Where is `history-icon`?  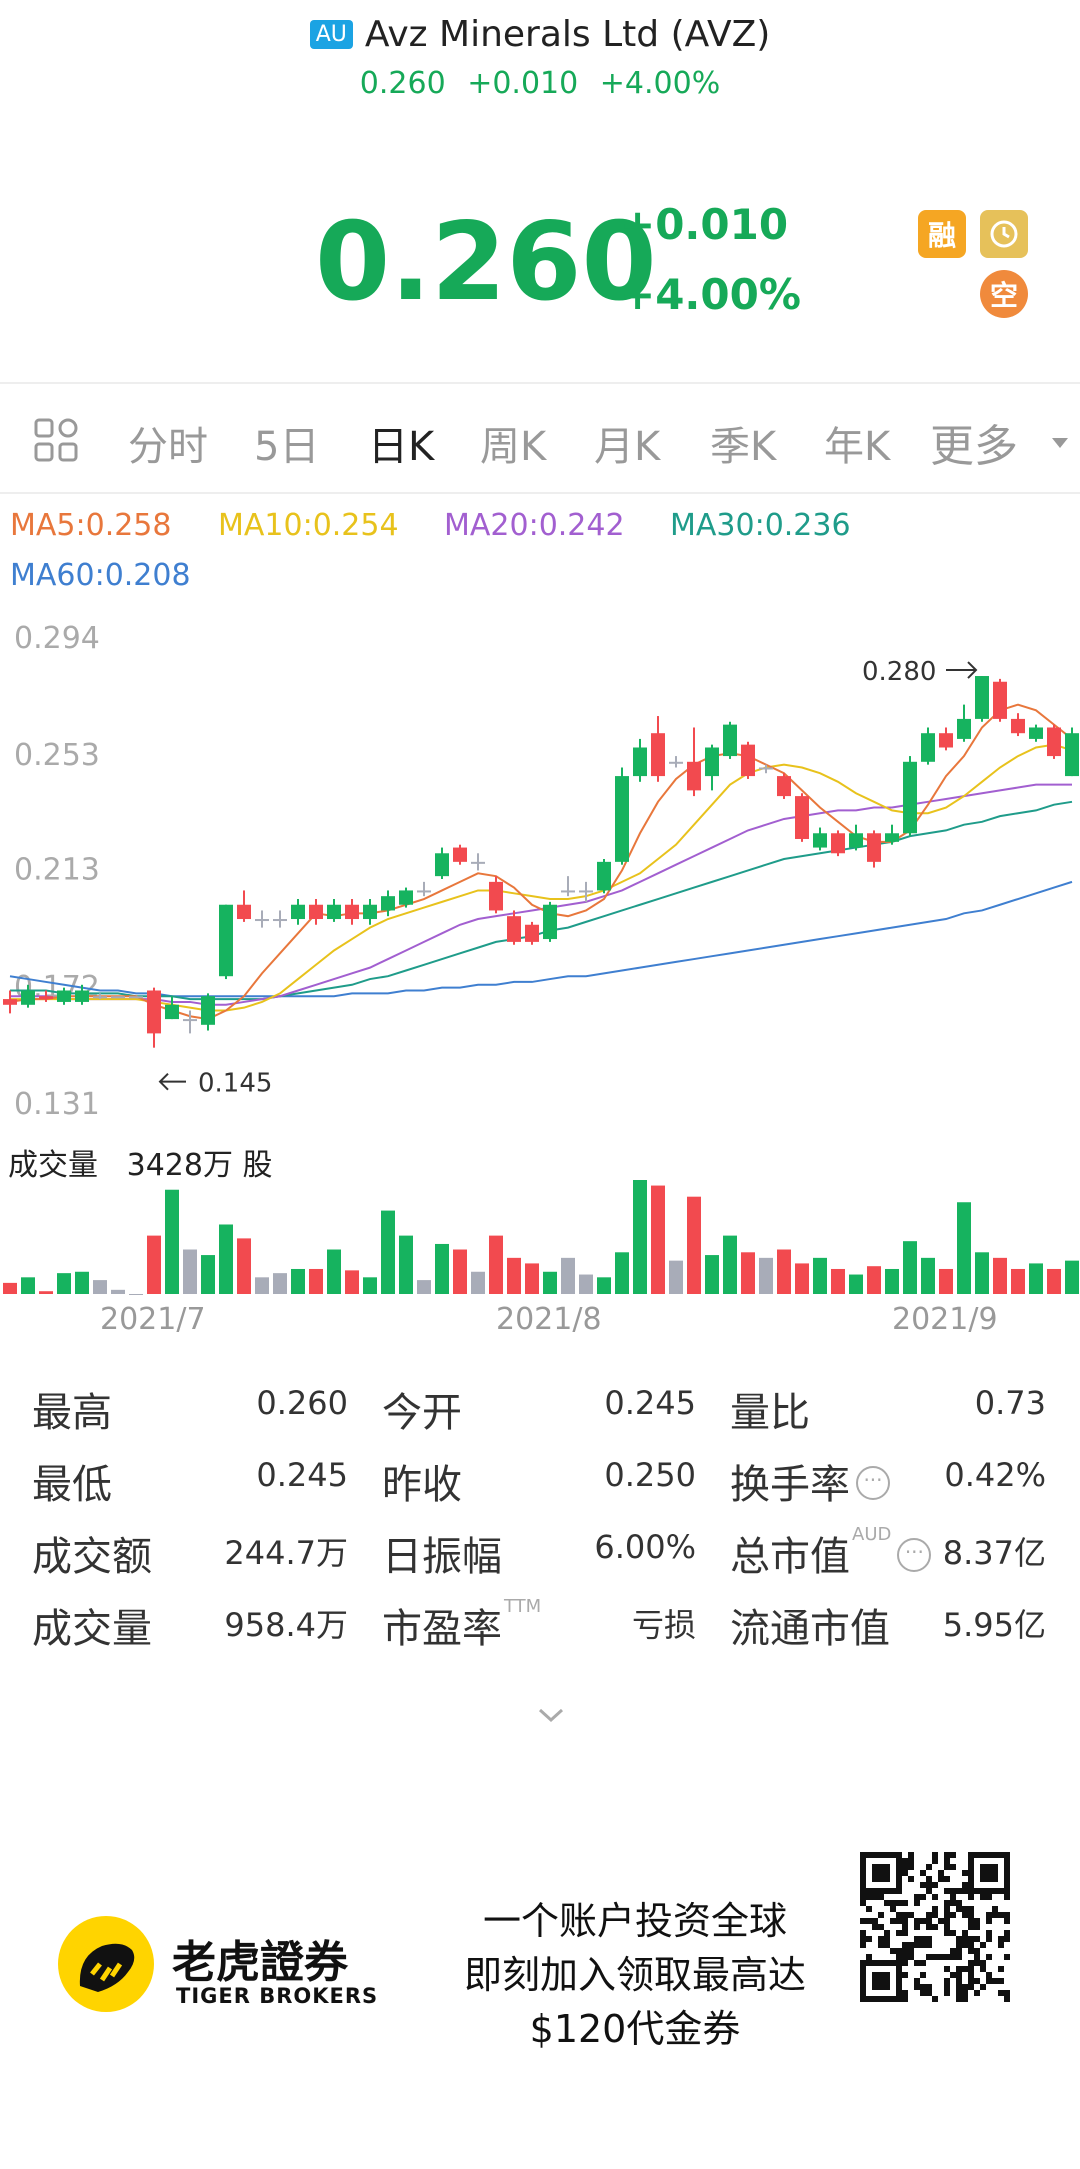
history-icon is located at coordinates (1004, 234).